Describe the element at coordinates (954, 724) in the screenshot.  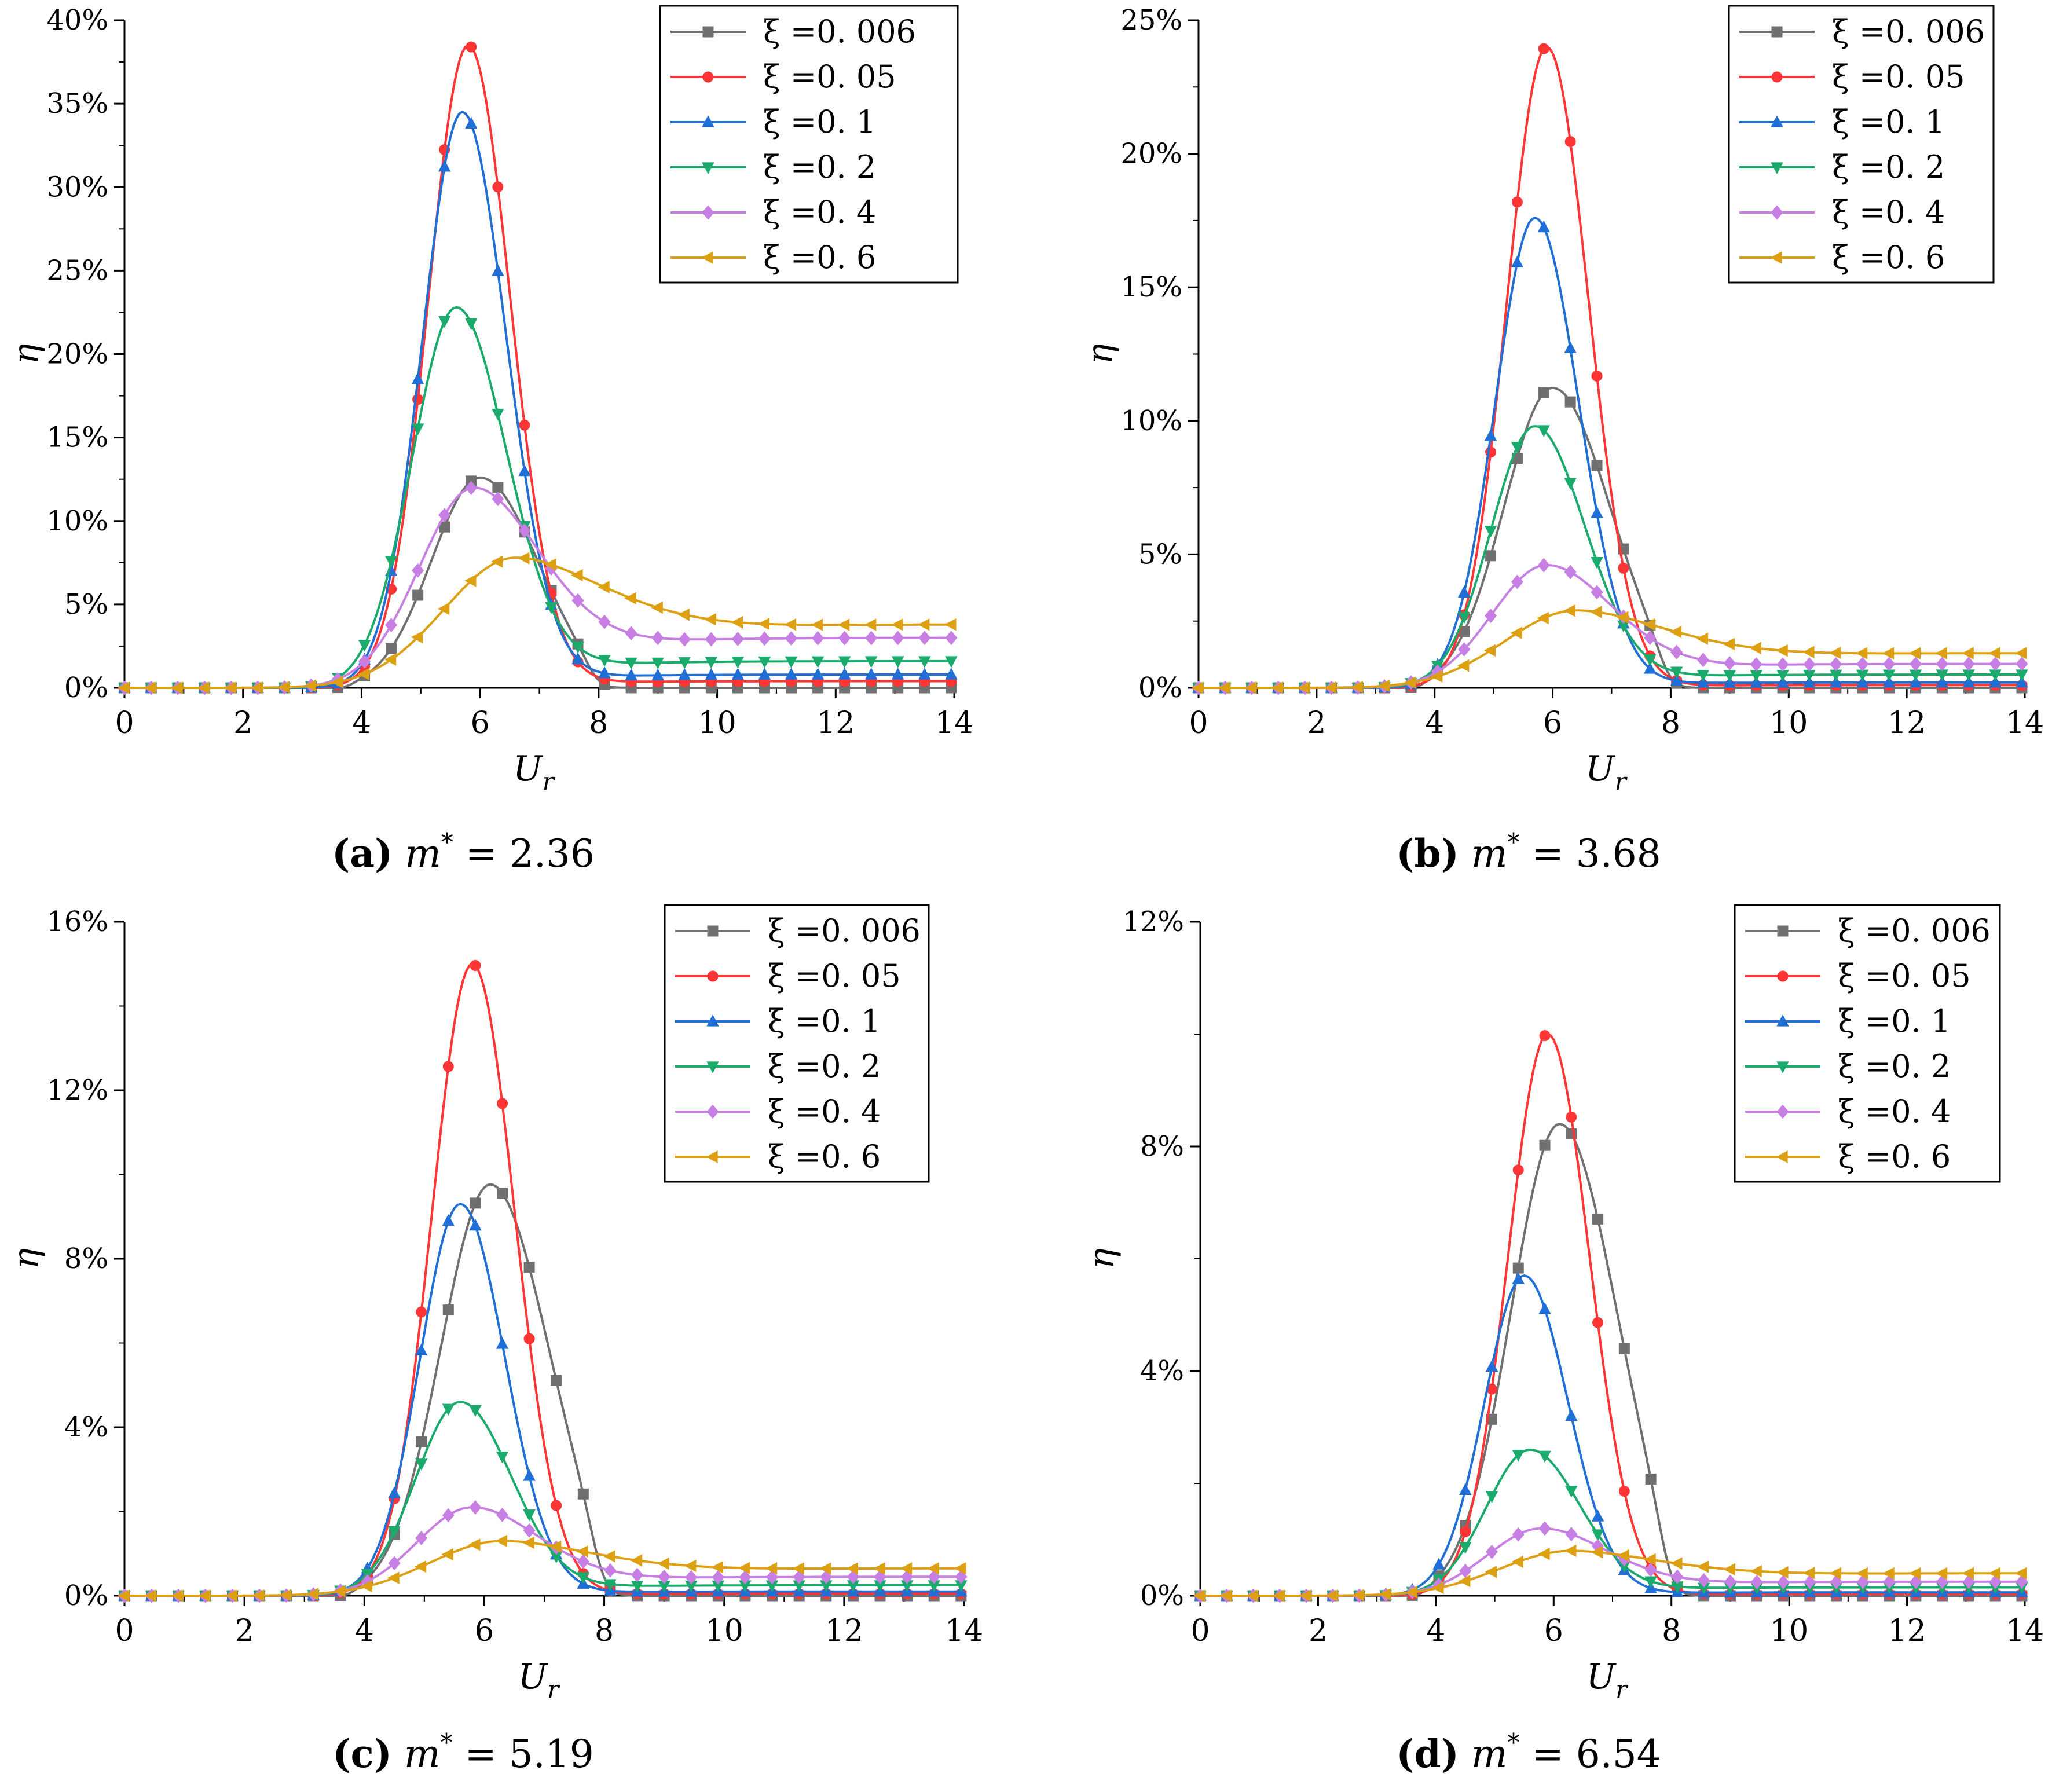
I see `x-tick-label: 14` at that location.